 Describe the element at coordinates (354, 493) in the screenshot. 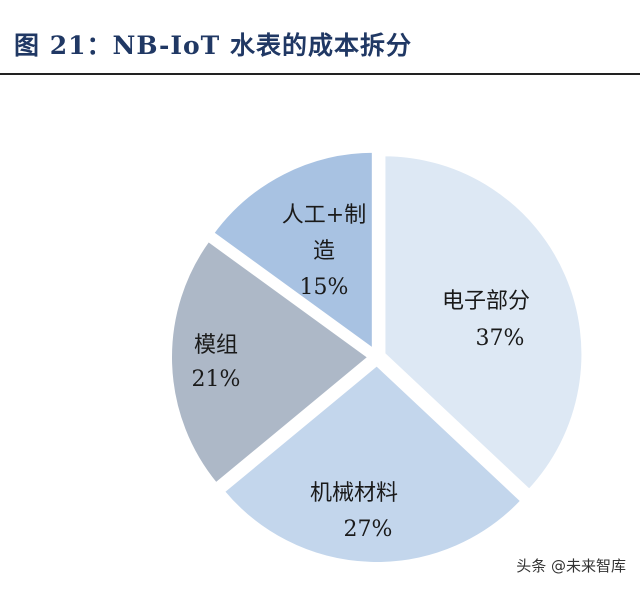

I see `slice-name-label: 机械材料` at that location.